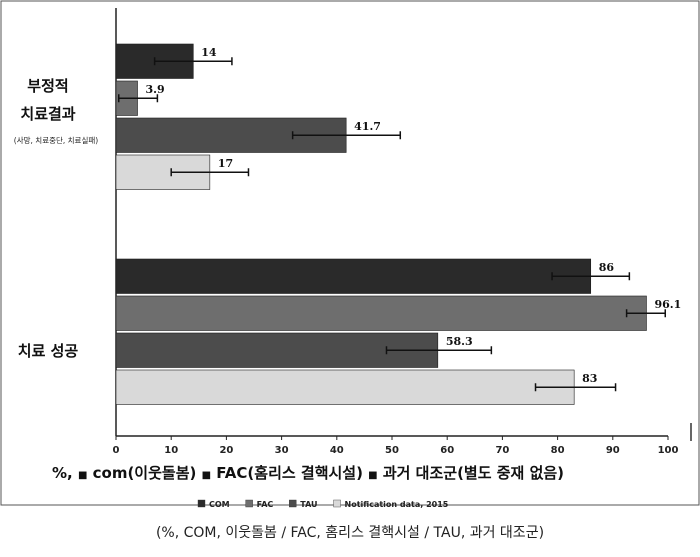 This screenshot has width=700, height=557. Describe the element at coordinates (471, 473) in the screenshot. I see `legend-item-text: 과거 대조군(별도 중재 없음)` at that location.